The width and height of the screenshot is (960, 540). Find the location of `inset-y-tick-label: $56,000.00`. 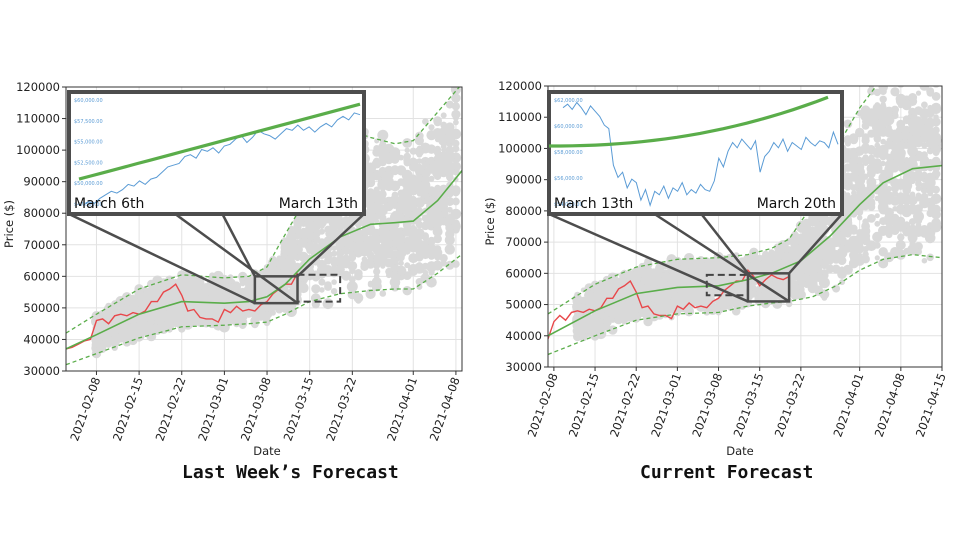

inset-y-tick-label: $56,000.00 is located at coordinates (568, 179).